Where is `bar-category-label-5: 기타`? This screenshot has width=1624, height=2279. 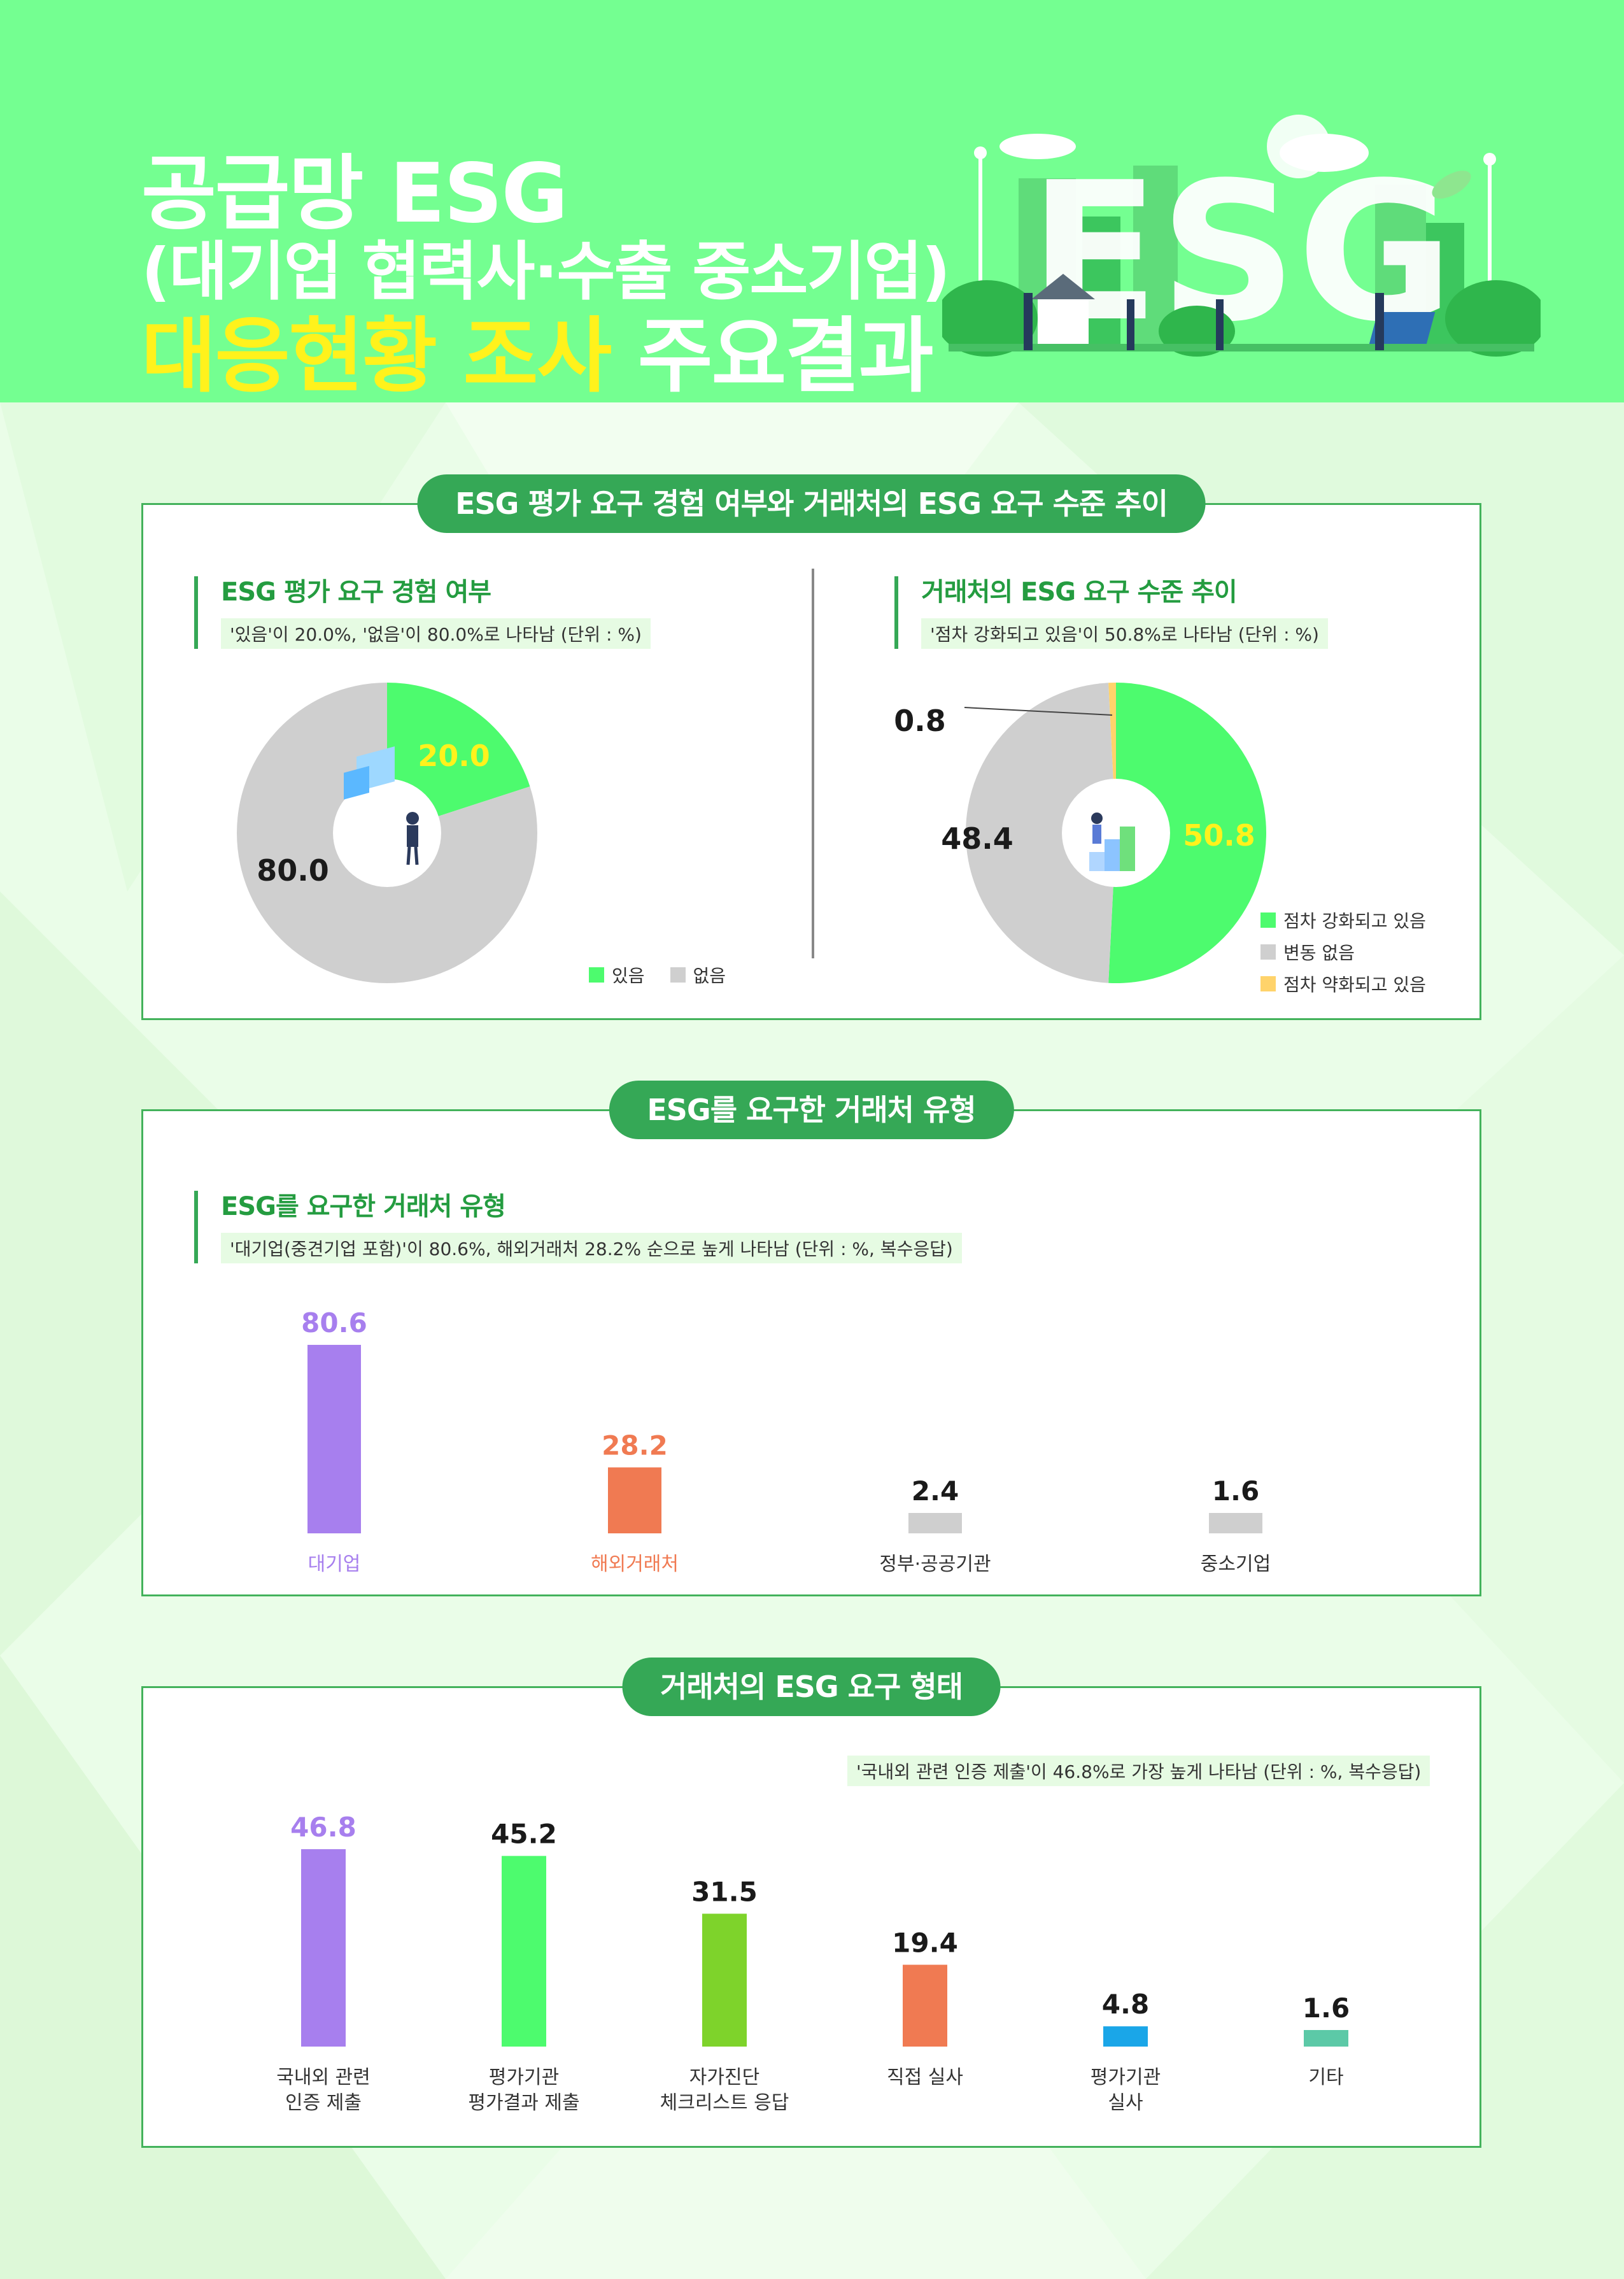 bar-category-label-5: 기타 is located at coordinates (1325, 2077).